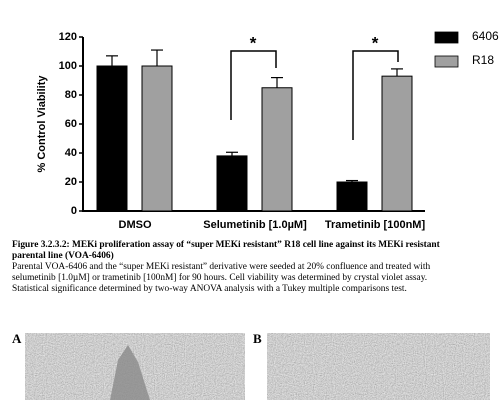 Image resolution: width=500 pixels, height=400 pixels. What do you see at coordinates (42, 124) in the screenshot?
I see `y-axis-label: % Control Viability` at bounding box center [42, 124].